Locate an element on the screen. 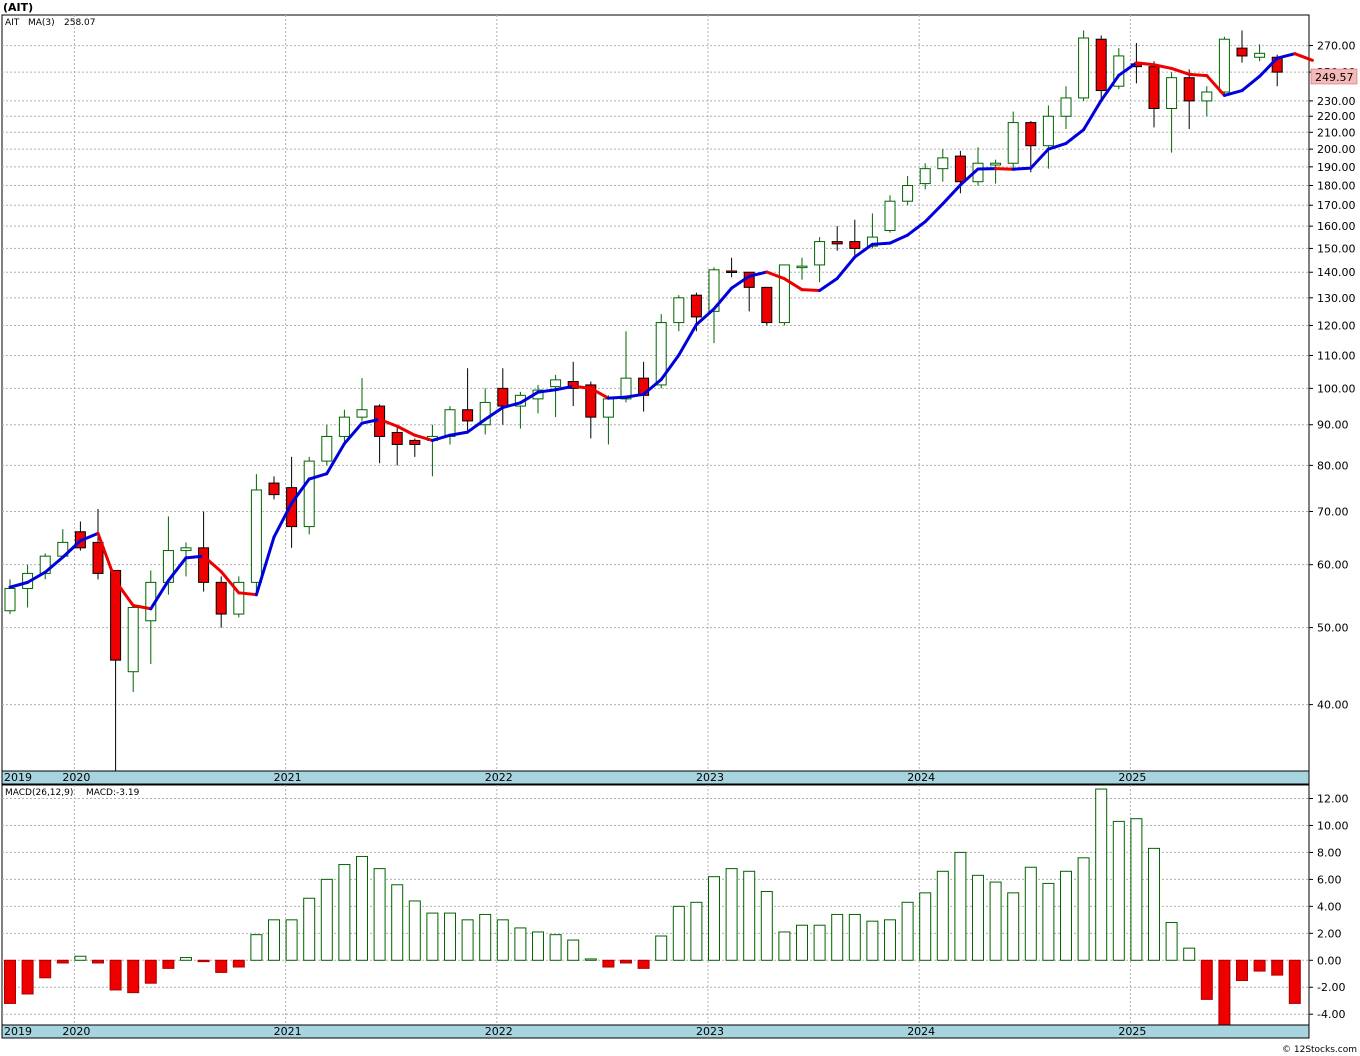 Image resolution: width=1360 pixels, height=1056 pixels. macd-x-tick-label: 2025 is located at coordinates (1132, 1031).